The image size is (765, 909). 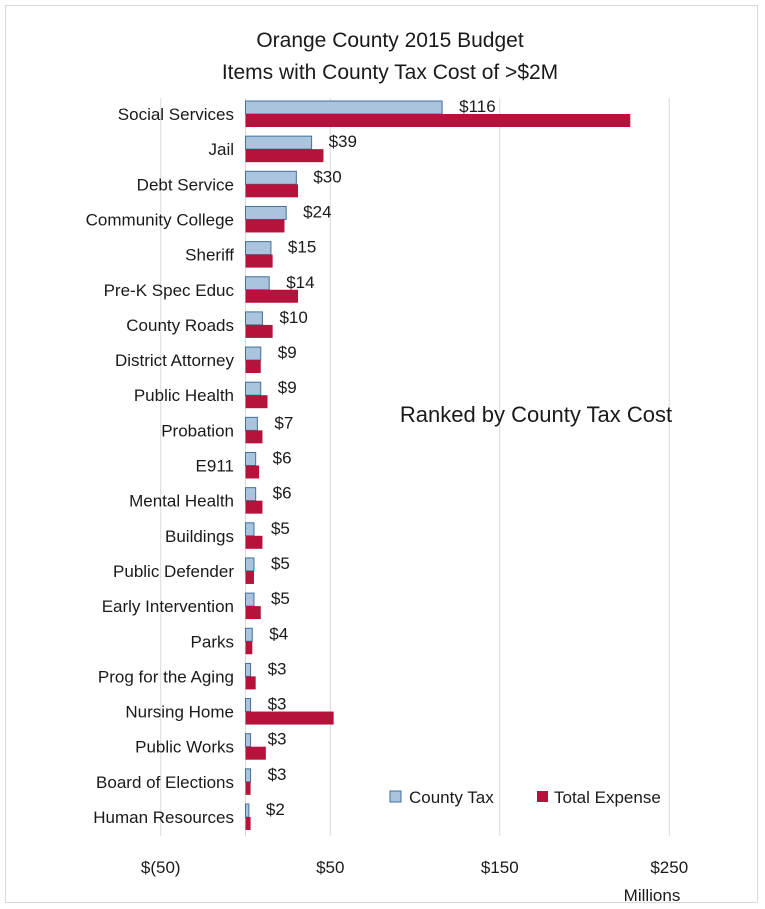 What do you see at coordinates (185, 184) in the screenshot?
I see `category-label: Debt Service` at bounding box center [185, 184].